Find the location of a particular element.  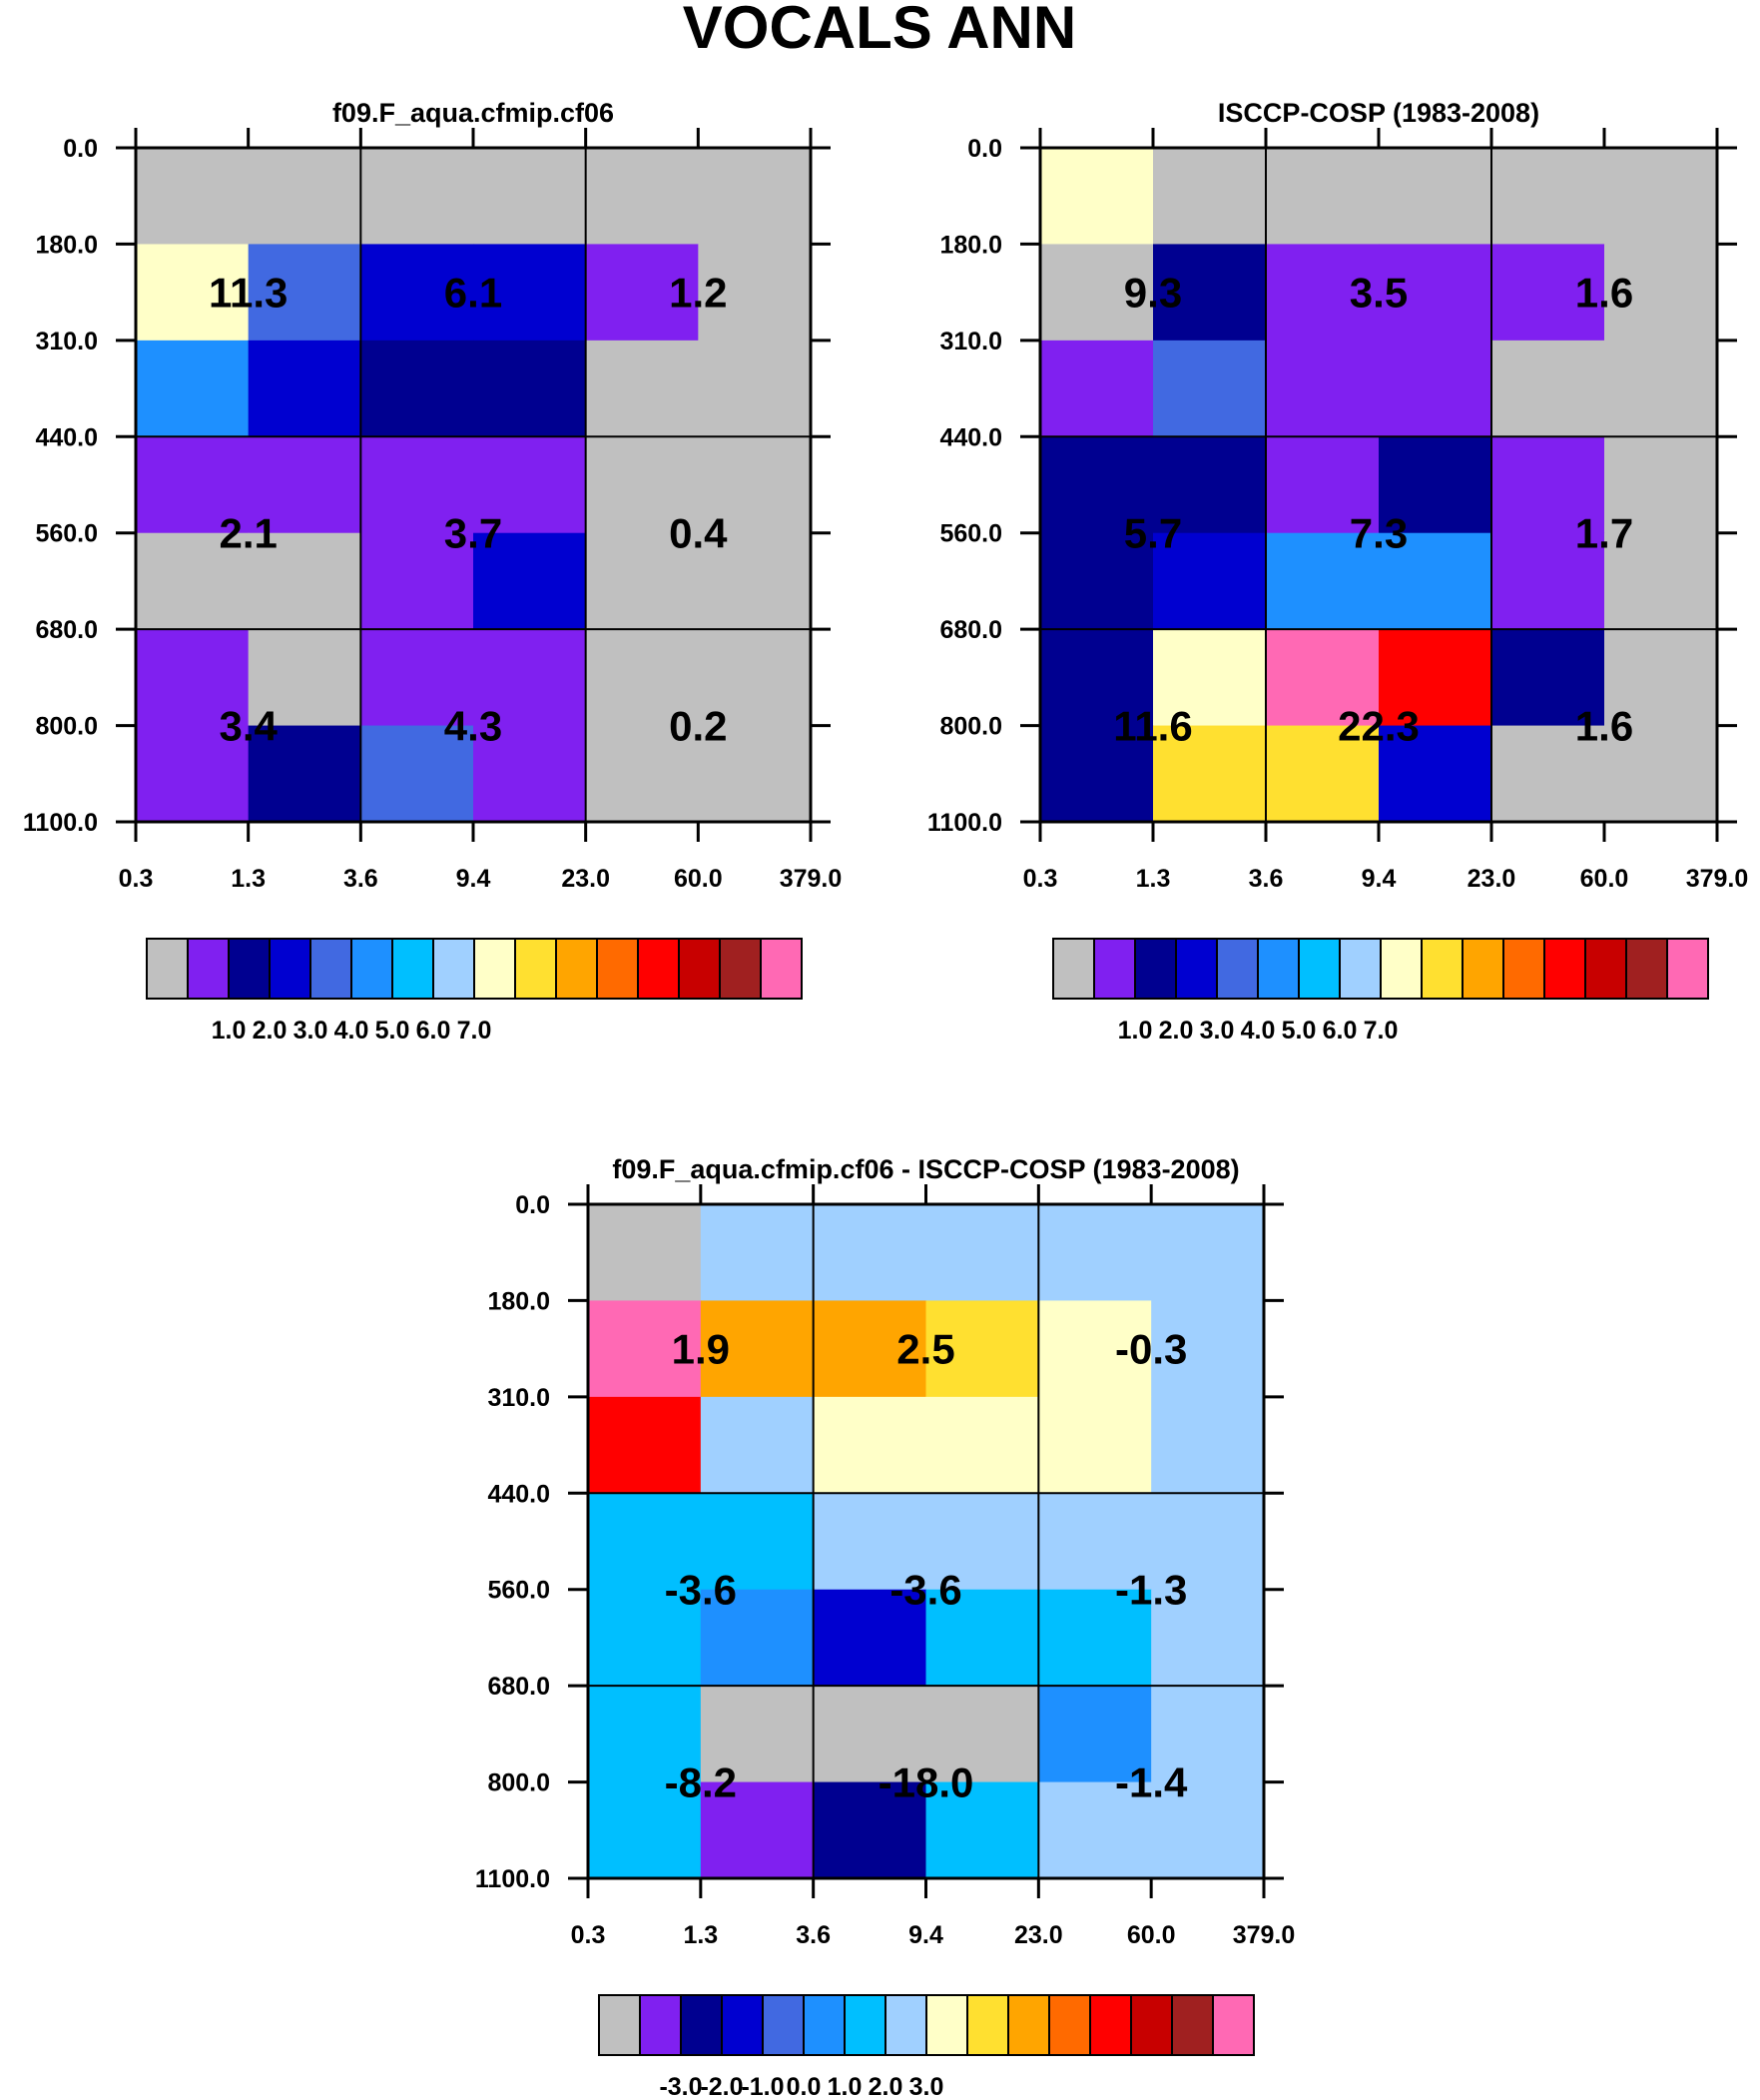

x-tick-label: 9.4 is located at coordinates (473, 879).